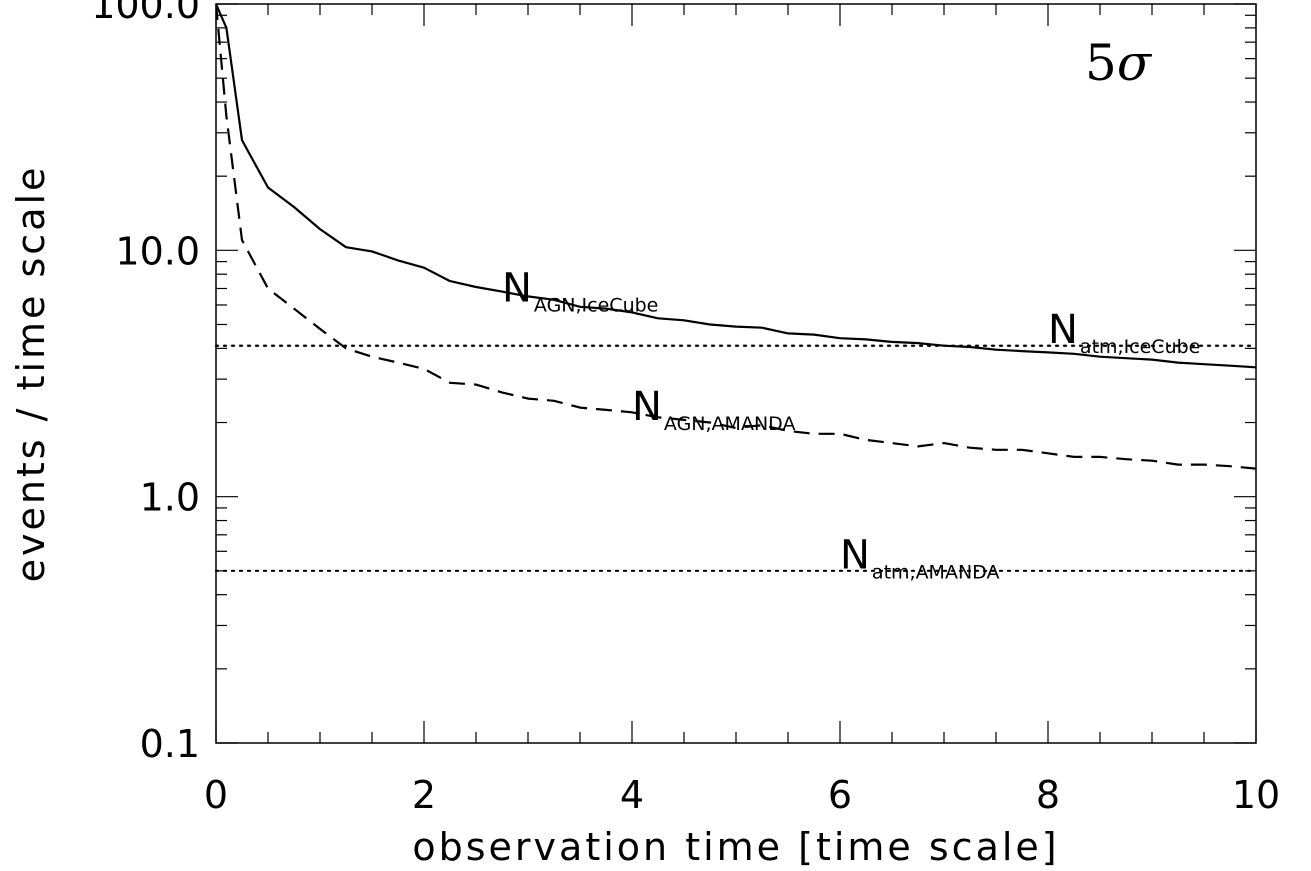 The height and width of the screenshot is (871, 1311). What do you see at coordinates (1140, 347) in the screenshot?
I see `curve-label-subscript: atm,IceCube` at bounding box center [1140, 347].